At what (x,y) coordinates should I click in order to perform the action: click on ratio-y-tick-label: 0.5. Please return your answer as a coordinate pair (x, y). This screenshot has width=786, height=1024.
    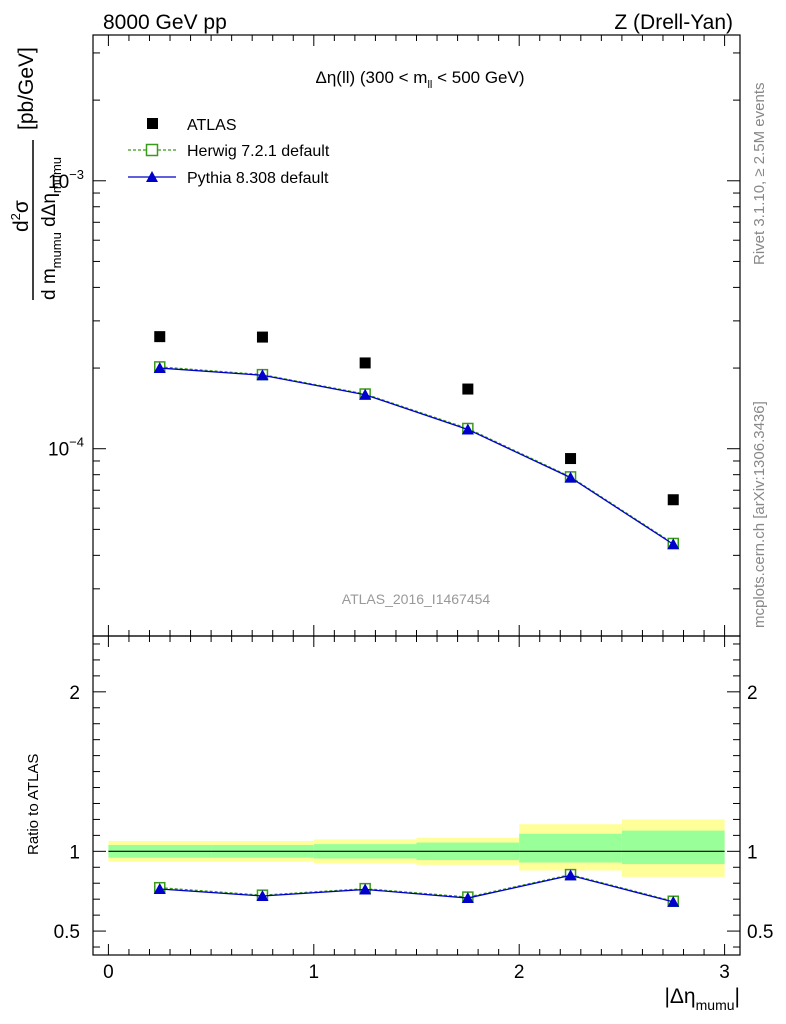
    Looking at the image, I should click on (67, 932).